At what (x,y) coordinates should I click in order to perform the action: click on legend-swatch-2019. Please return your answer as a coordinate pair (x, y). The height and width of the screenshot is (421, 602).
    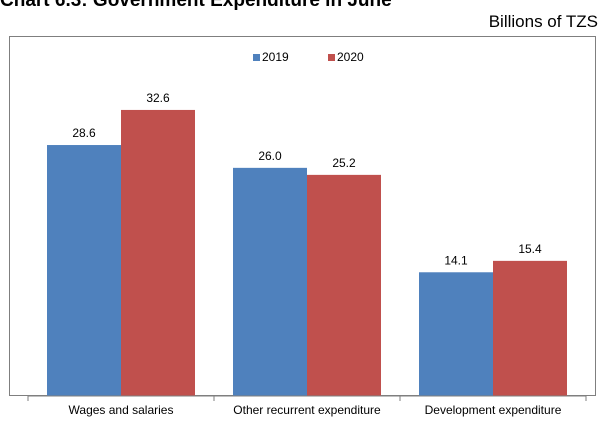
    Looking at the image, I should click on (256, 57).